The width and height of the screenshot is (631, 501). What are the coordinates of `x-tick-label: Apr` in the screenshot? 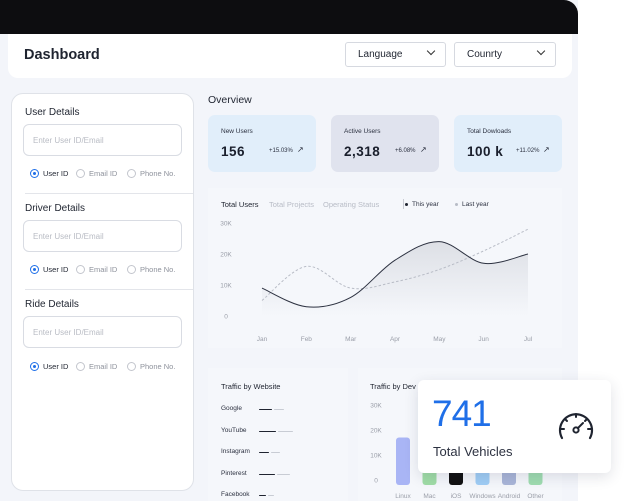 It's located at (395, 339).